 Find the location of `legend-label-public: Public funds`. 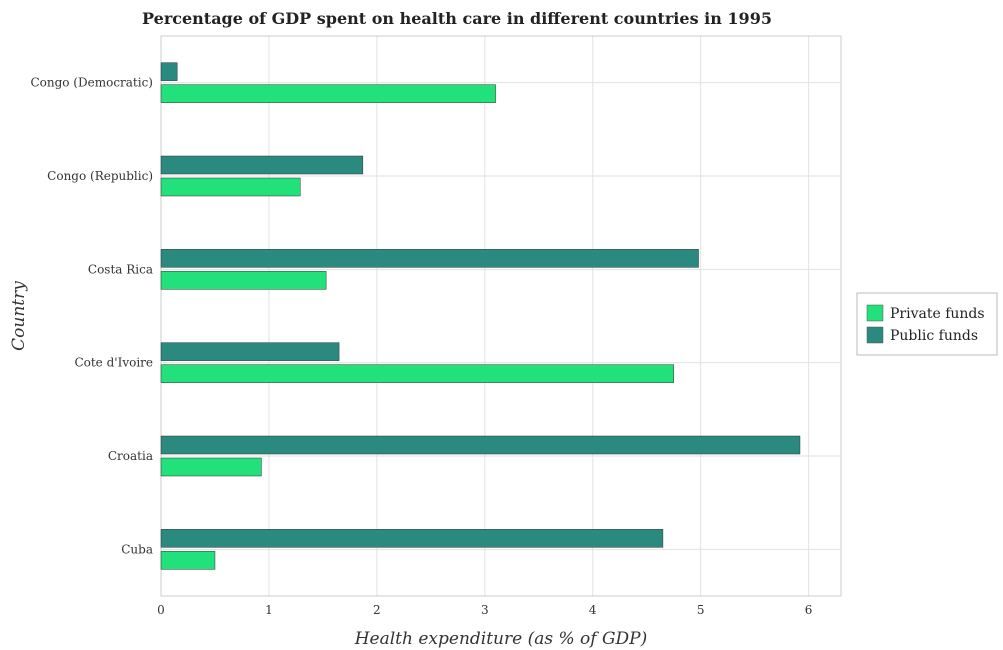

legend-label-public: Public funds is located at coordinates (934, 336).